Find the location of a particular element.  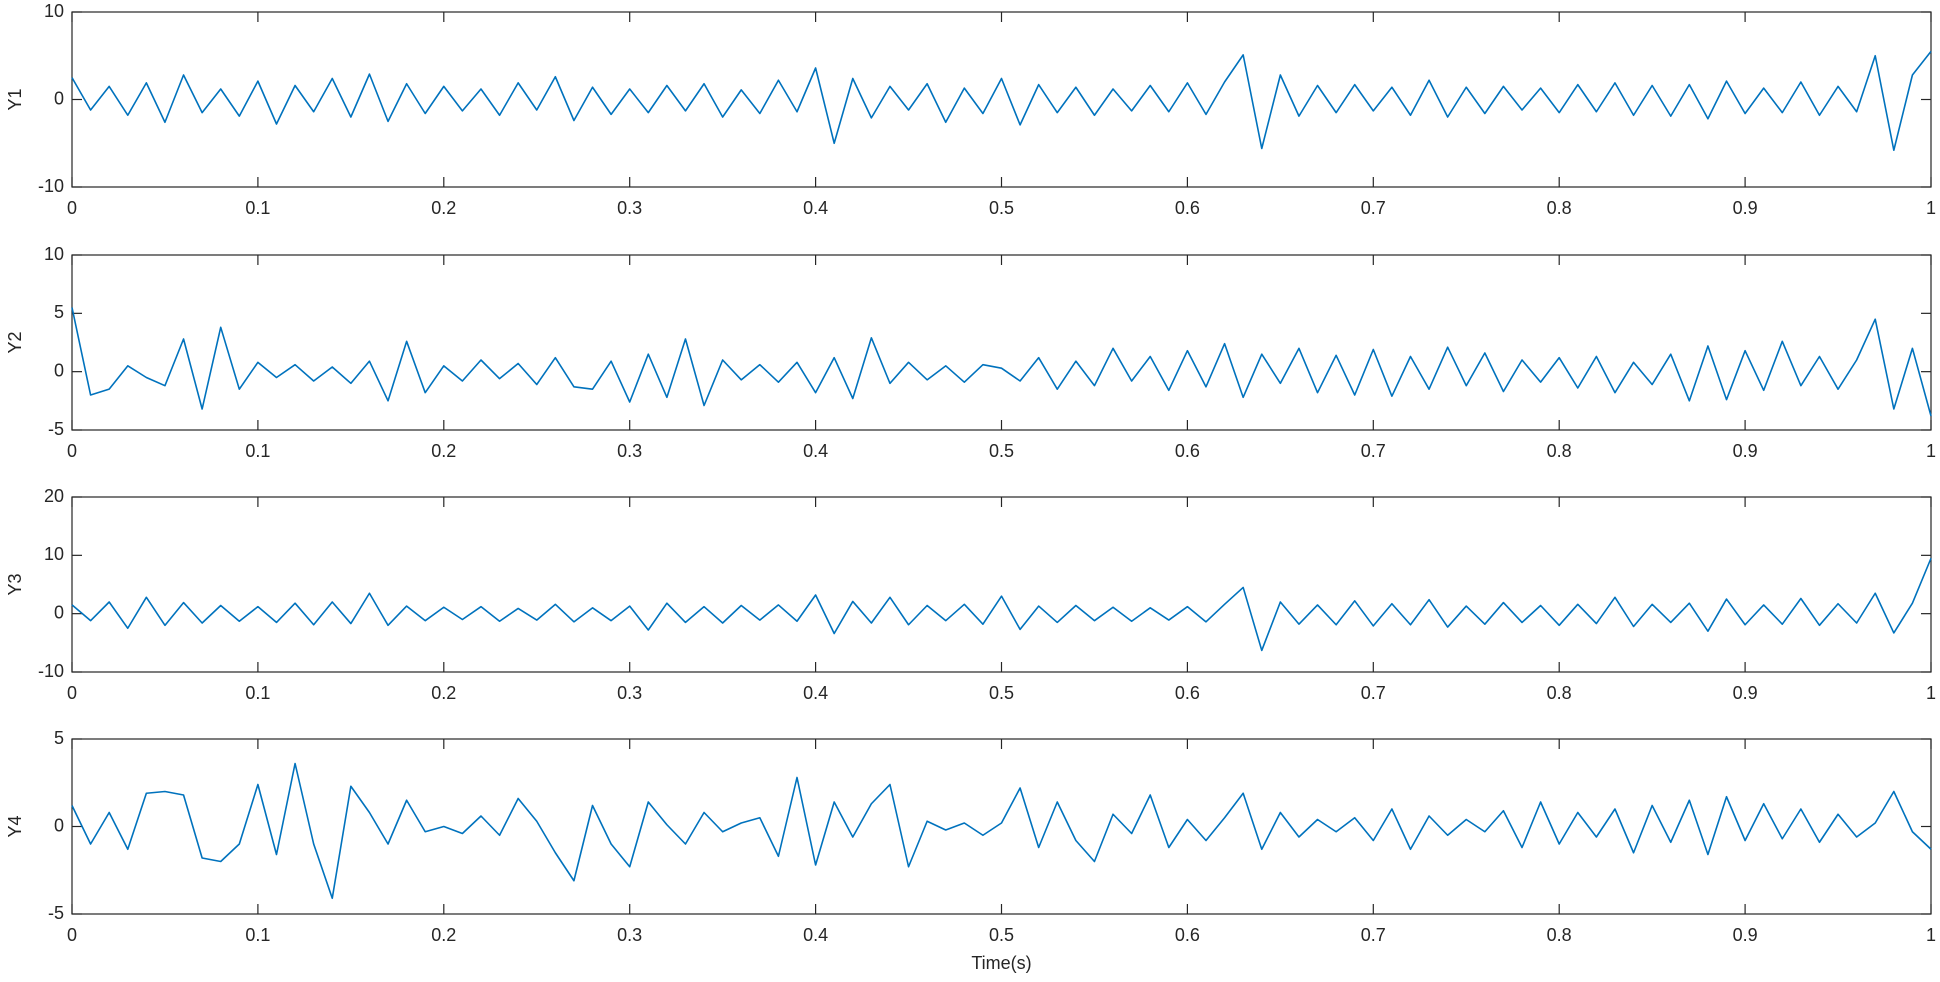

y-axis-label: Y3 is located at coordinates (15, 584).